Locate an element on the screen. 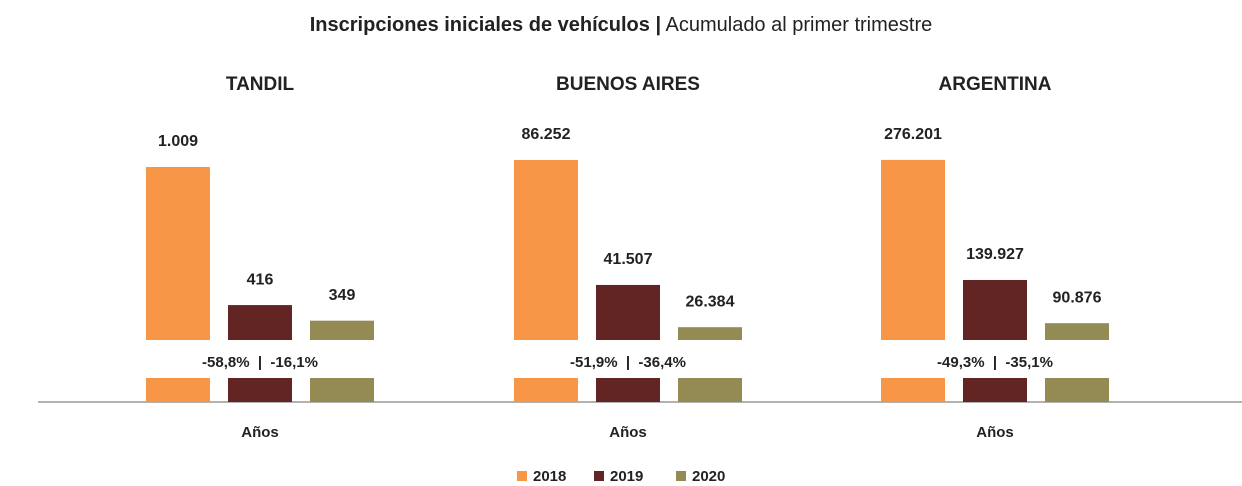 The height and width of the screenshot is (486, 1242). annotation: -58,8% | -16,1% is located at coordinates (260, 362).